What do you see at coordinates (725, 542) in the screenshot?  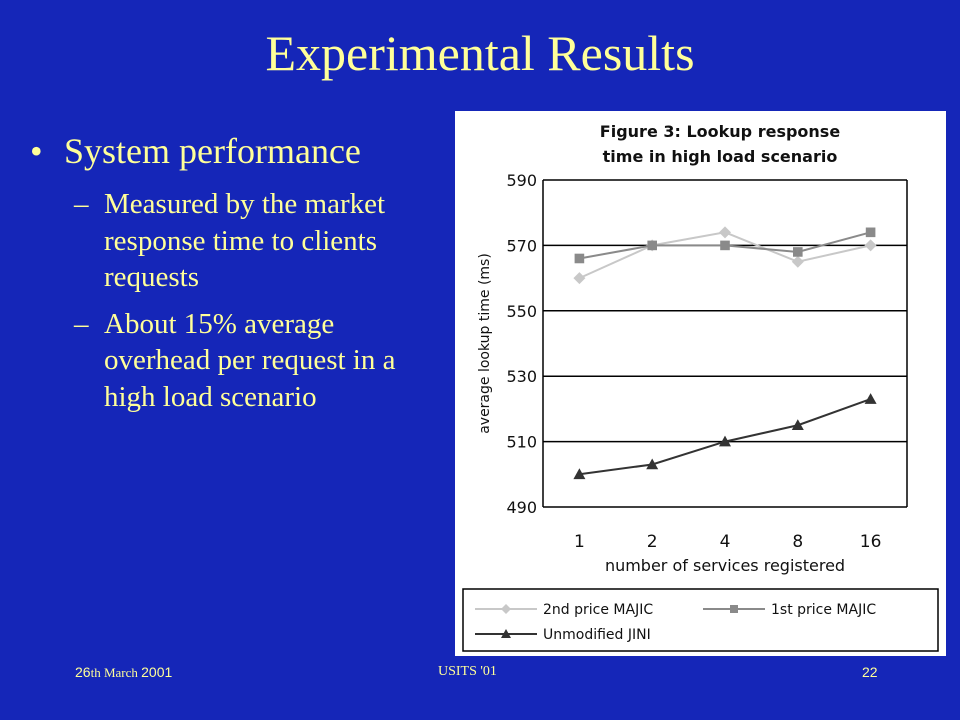 I see `x-tick-label: 4` at bounding box center [725, 542].